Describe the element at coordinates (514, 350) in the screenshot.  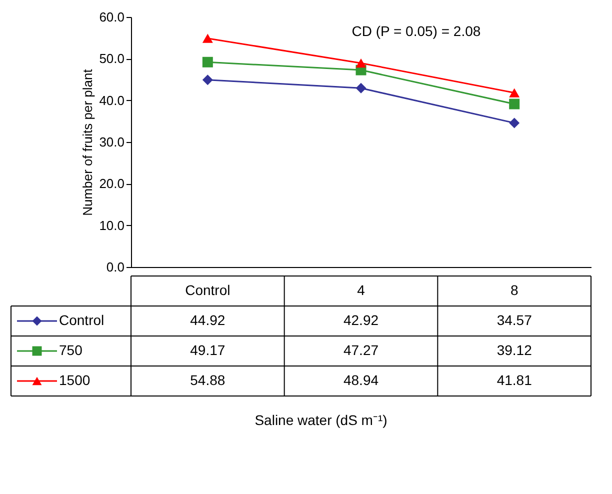
I see `data-label: 39.12` at that location.